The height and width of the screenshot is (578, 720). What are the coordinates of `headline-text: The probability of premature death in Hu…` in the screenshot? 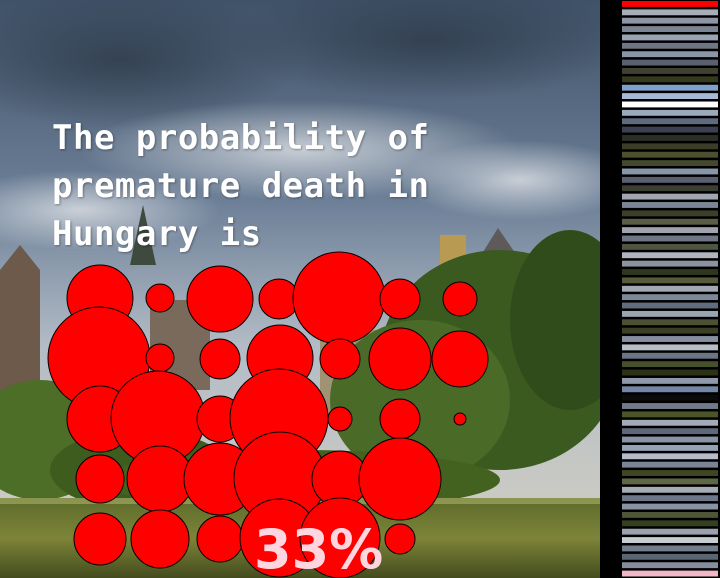 It's located at (241, 186).